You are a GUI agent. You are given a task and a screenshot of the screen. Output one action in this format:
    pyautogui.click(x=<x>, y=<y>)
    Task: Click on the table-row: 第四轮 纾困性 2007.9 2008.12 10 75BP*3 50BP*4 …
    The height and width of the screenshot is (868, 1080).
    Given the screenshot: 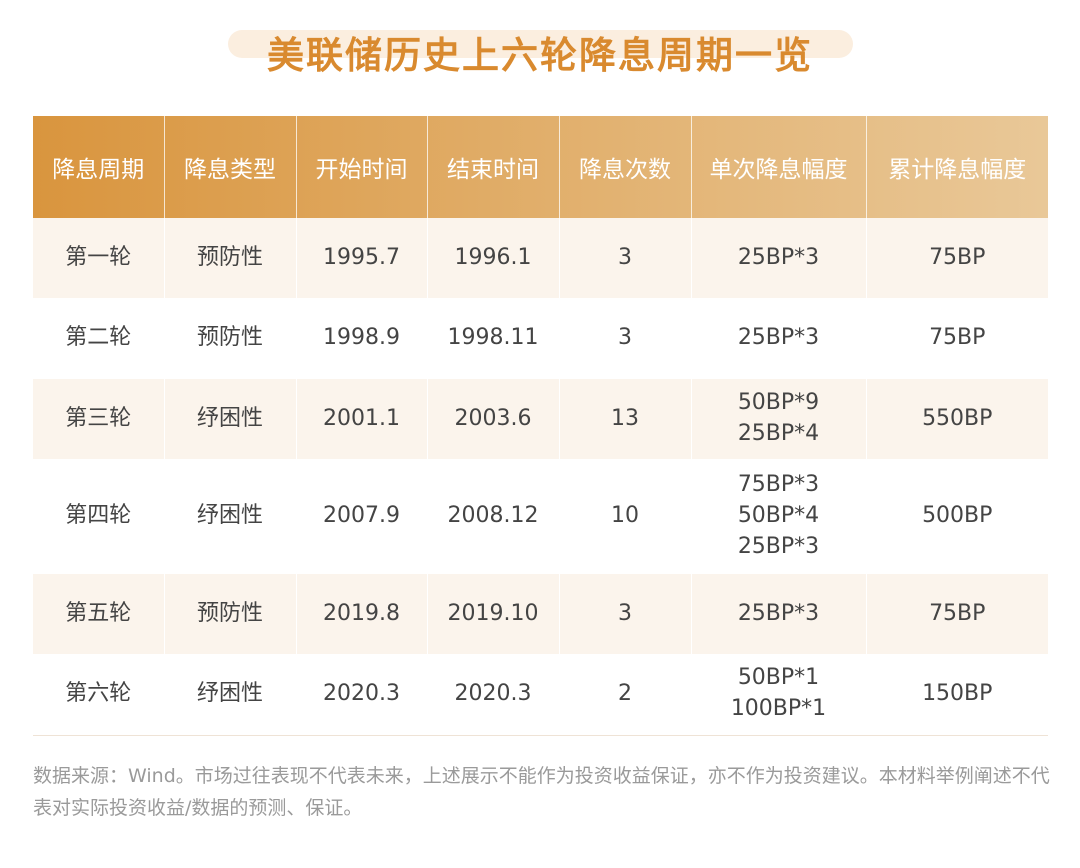 What is the action you would take?
    pyautogui.click(x=540, y=516)
    